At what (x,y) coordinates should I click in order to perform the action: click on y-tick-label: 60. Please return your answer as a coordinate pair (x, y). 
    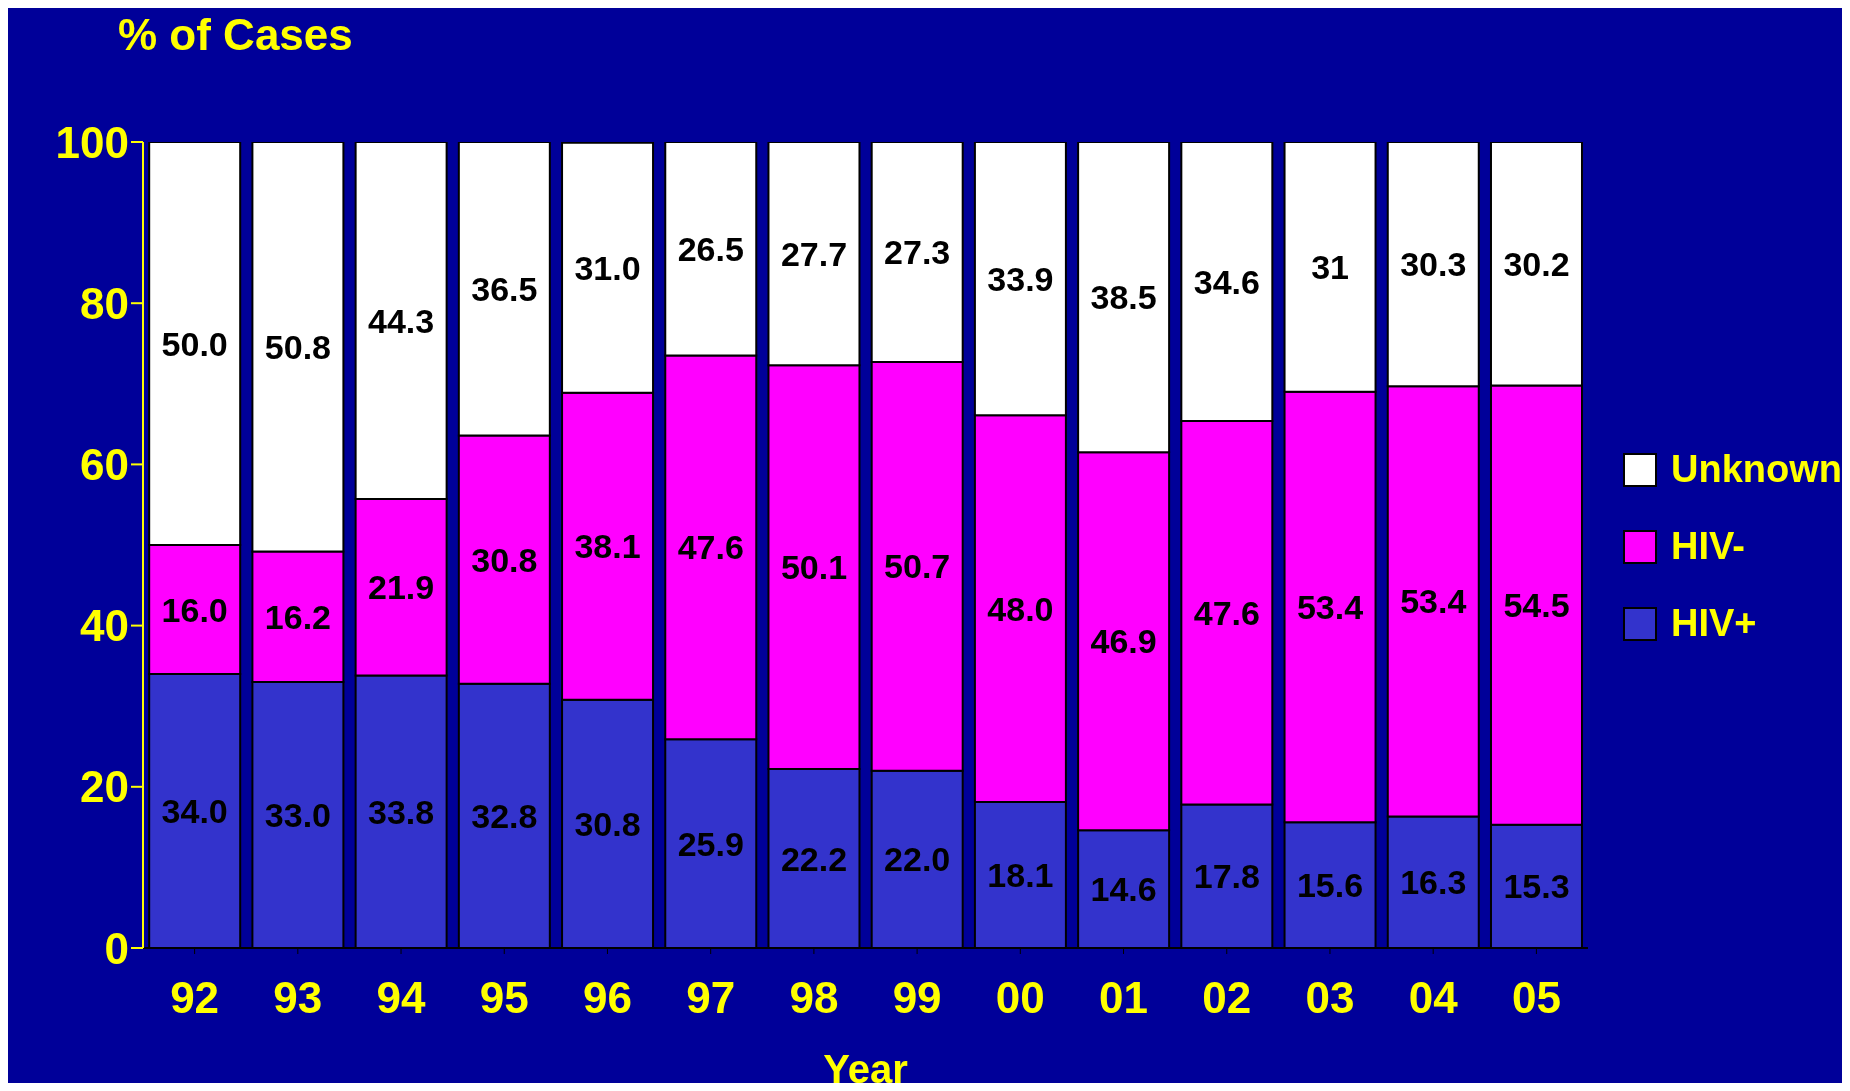
    Looking at the image, I should click on (104, 465).